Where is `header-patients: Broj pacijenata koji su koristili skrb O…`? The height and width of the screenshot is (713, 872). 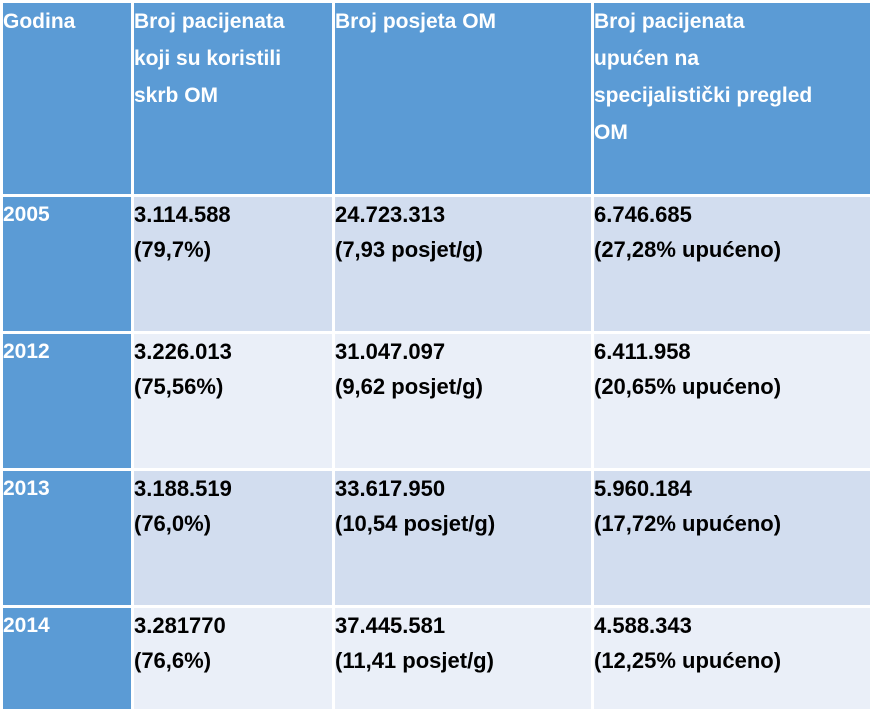
header-patients: Broj pacijenata koji su koristili skrb O… is located at coordinates (233, 98).